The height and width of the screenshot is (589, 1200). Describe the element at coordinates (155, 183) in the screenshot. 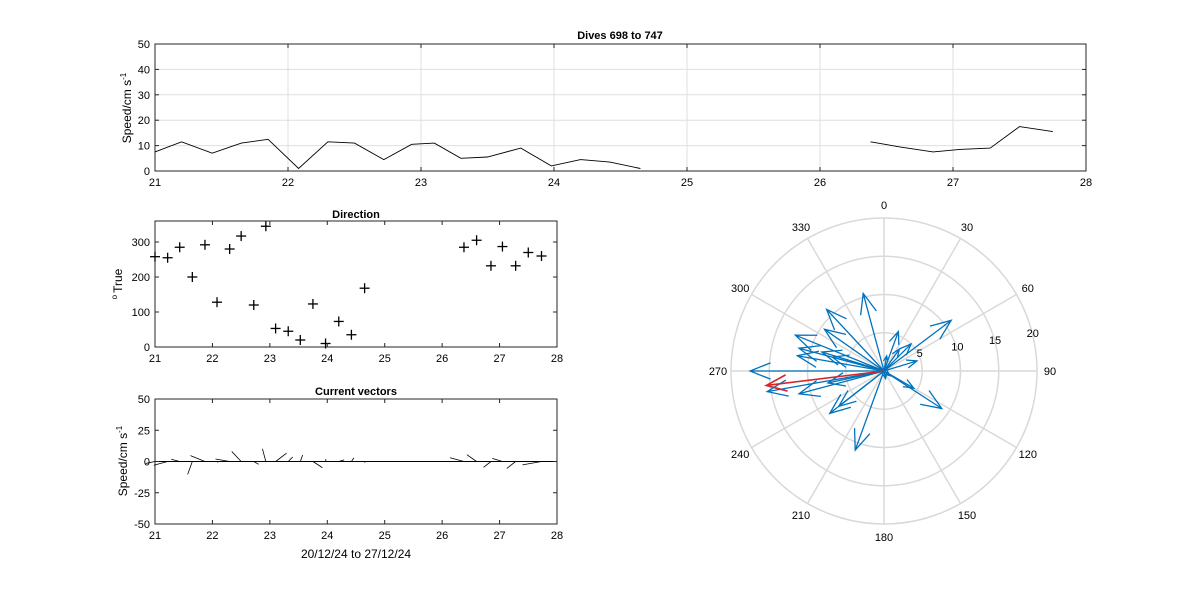

I see `x-tick-label: 21` at that location.